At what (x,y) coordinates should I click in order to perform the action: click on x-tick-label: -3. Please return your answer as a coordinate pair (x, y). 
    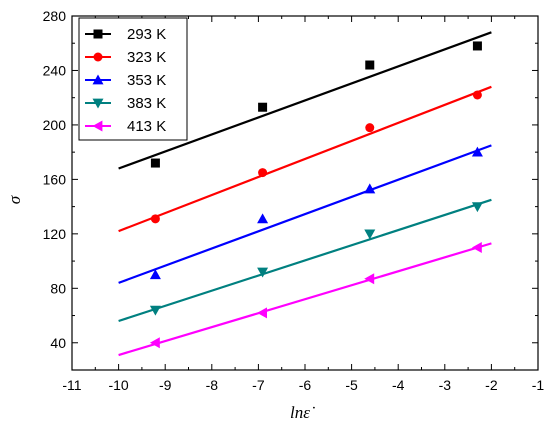
    Looking at the image, I should click on (445, 385).